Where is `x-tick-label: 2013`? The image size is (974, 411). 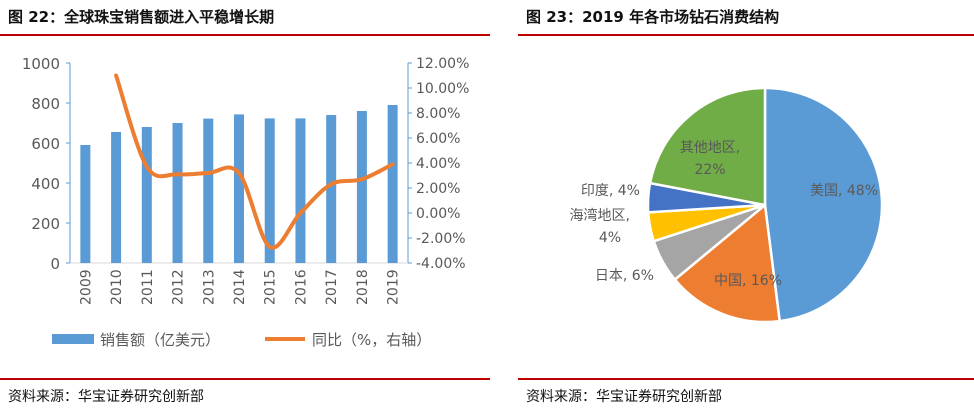
x-tick-label: 2013 is located at coordinates (209, 287).